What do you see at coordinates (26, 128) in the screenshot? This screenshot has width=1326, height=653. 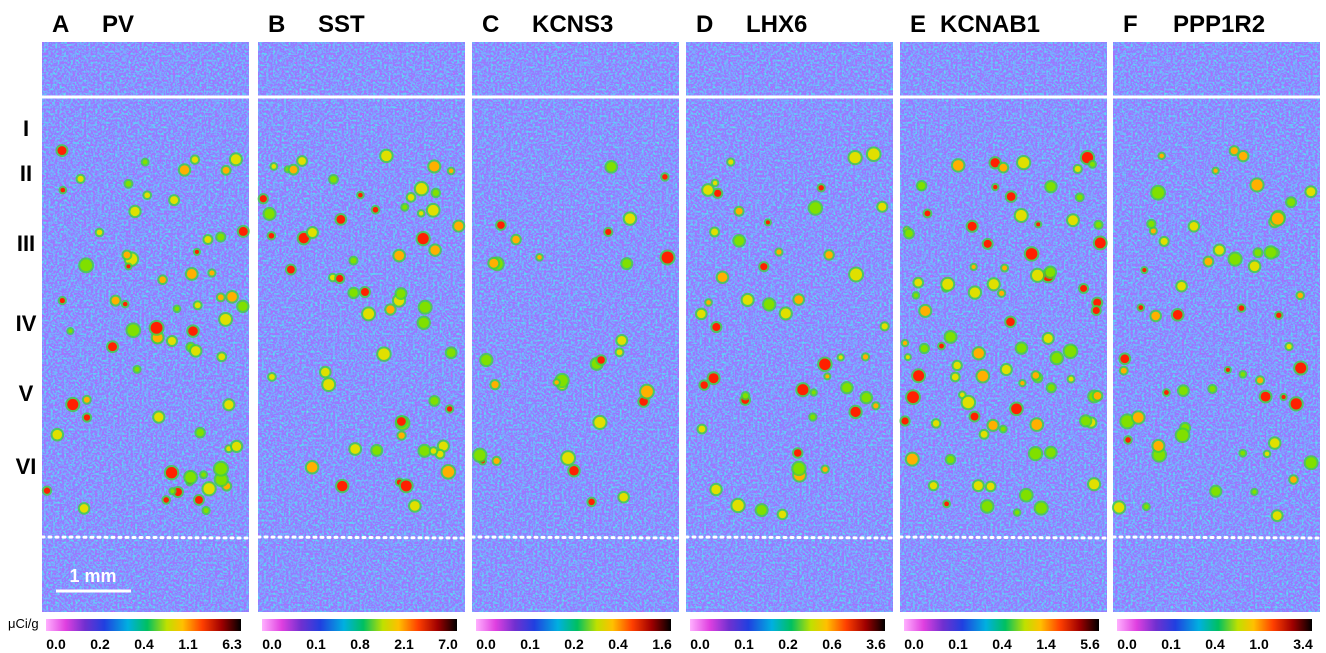 I see `layer-label: I` at bounding box center [26, 128].